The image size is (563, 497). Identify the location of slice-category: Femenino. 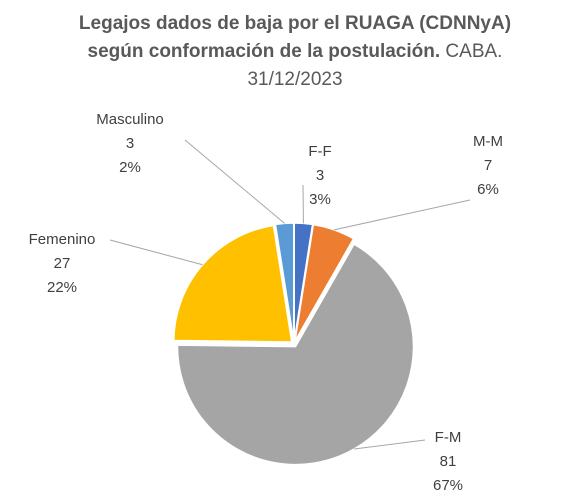
(62, 239).